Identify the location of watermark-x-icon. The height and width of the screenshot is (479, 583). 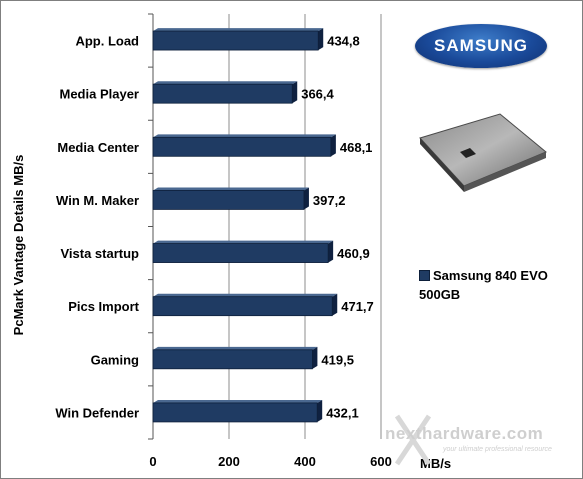
(413, 440).